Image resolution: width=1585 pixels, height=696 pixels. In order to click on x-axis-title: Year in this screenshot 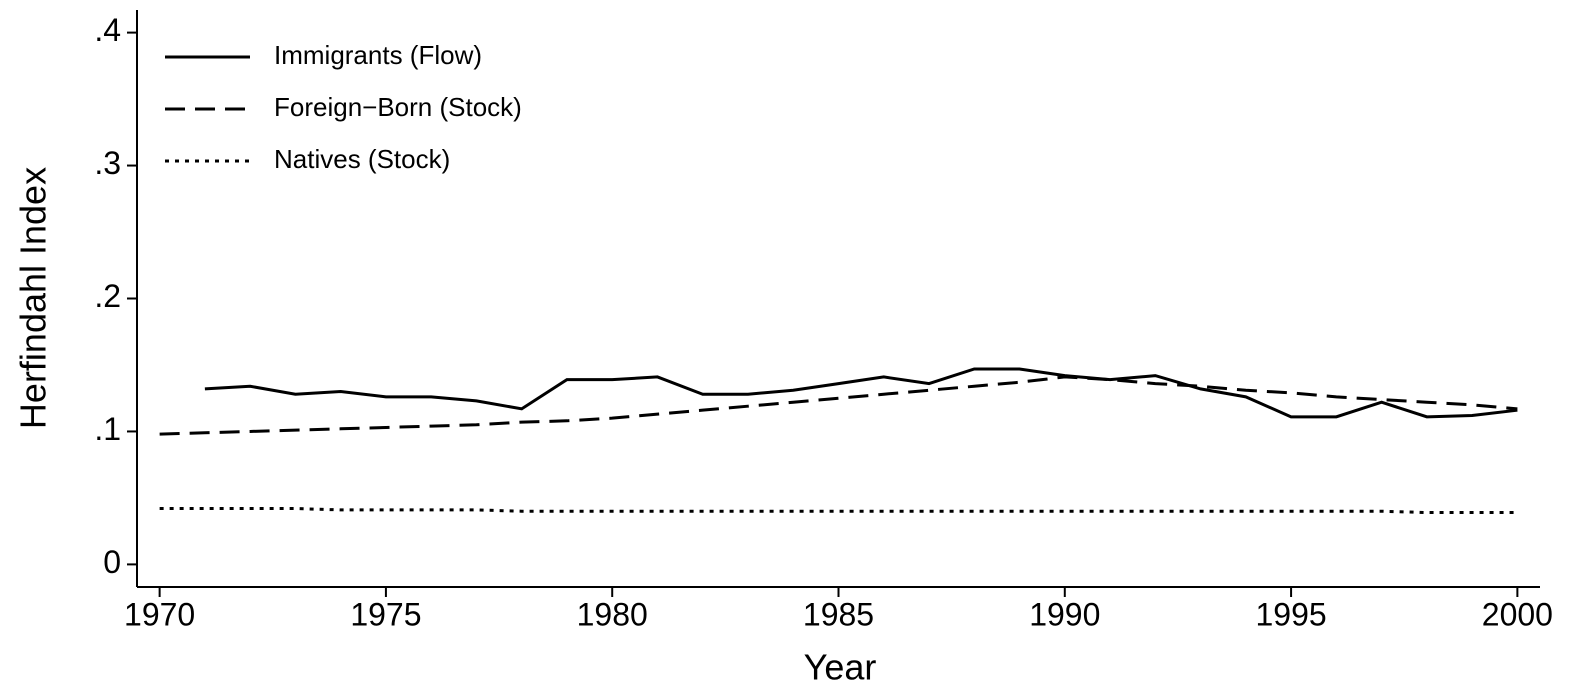, I will do `click(840, 667)`.